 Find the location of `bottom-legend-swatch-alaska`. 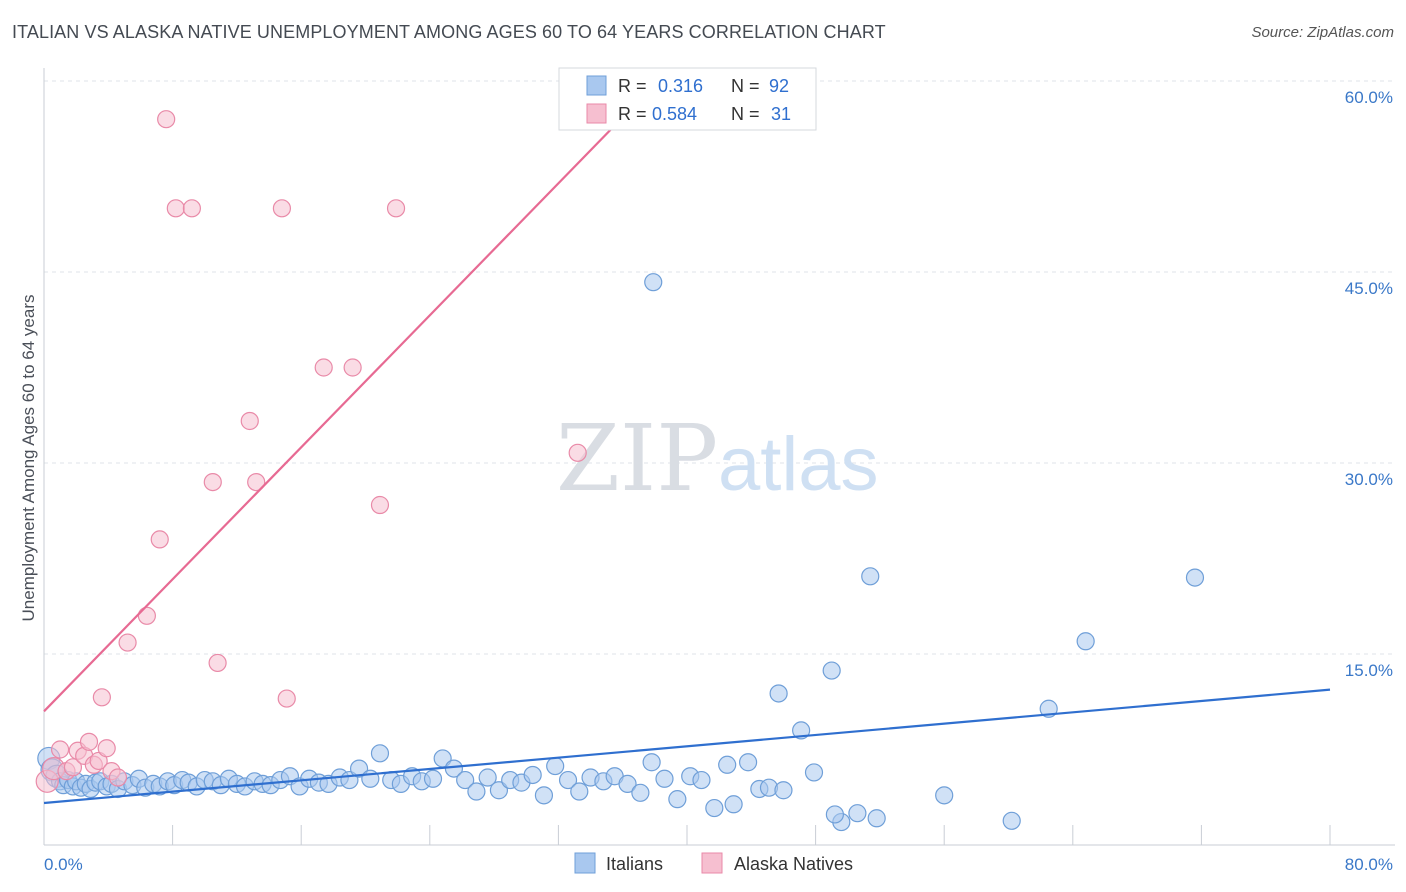

bottom-legend-swatch-alaska is located at coordinates (712, 863).